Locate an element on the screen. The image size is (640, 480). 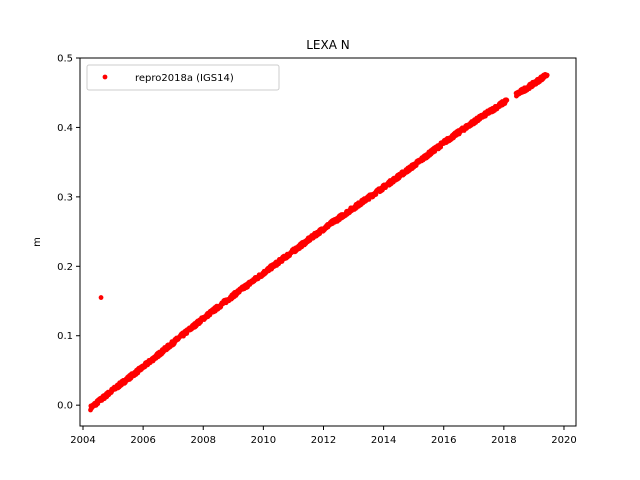
legend-marker is located at coordinates (105, 77).